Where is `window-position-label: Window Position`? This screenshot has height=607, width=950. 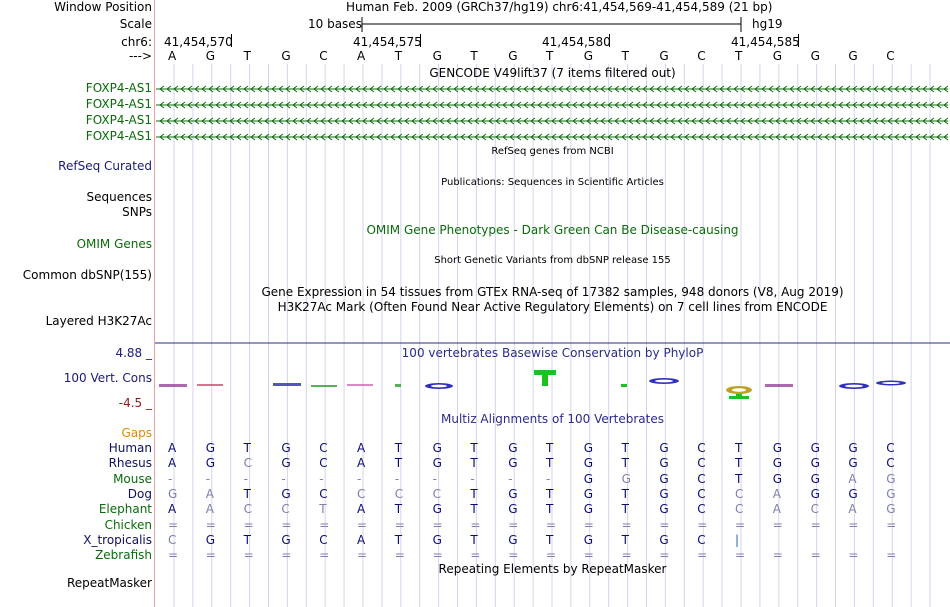 window-position-label: Window Position is located at coordinates (103, 7).